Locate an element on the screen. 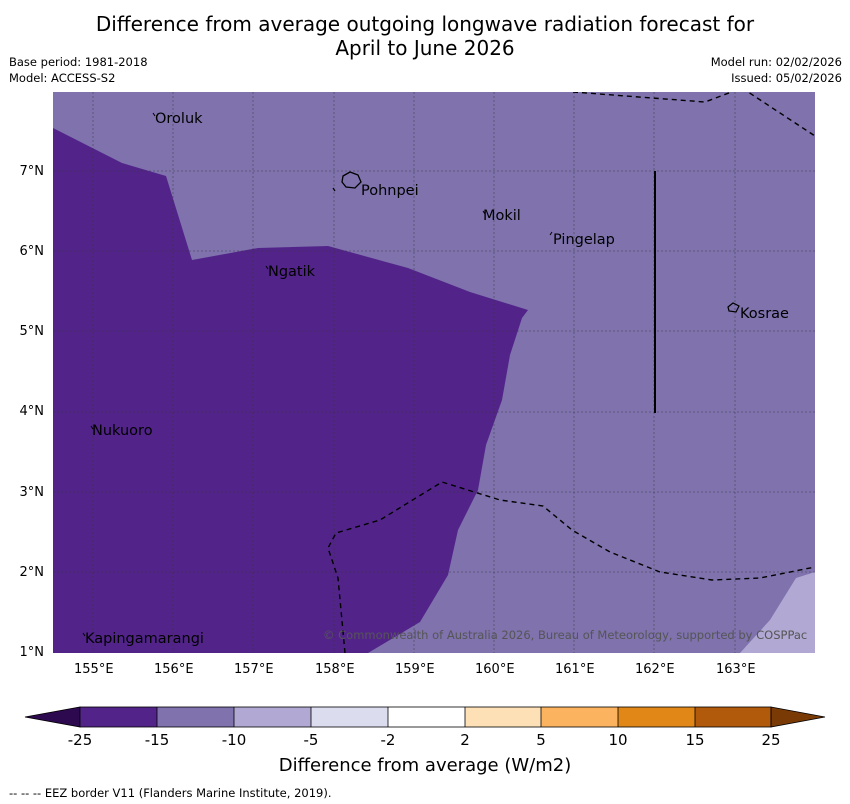 The width and height of the screenshot is (850, 804). kapingamarangi-marker is located at coordinates (84, 634).